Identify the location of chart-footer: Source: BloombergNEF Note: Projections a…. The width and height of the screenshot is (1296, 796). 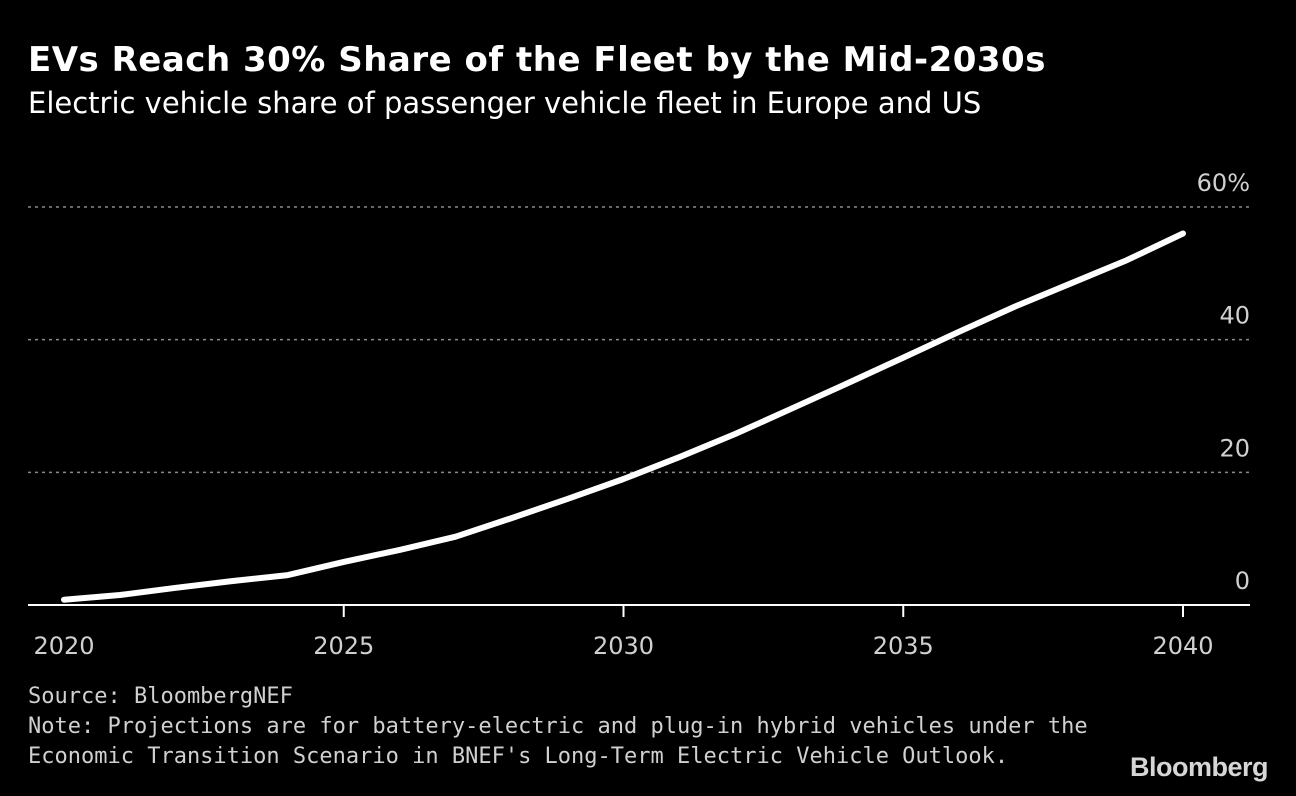
(558, 727).